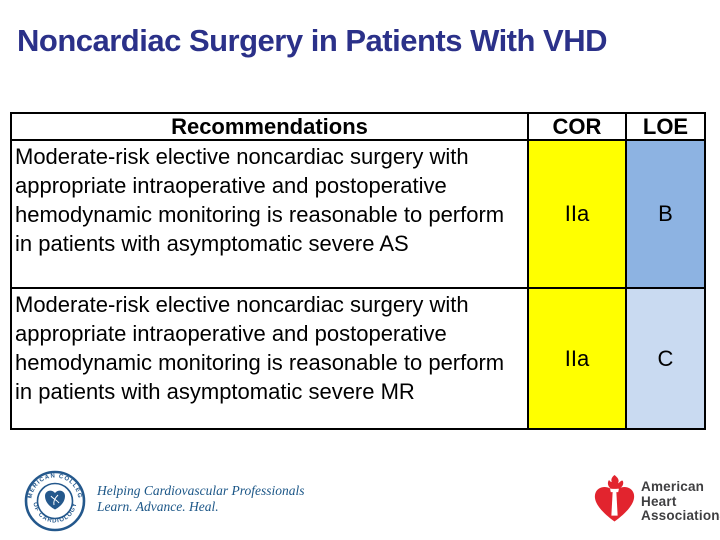 The width and height of the screenshot is (720, 540). Describe the element at coordinates (659, 501) in the screenshot. I see `aha-word-heart: Heart` at that location.